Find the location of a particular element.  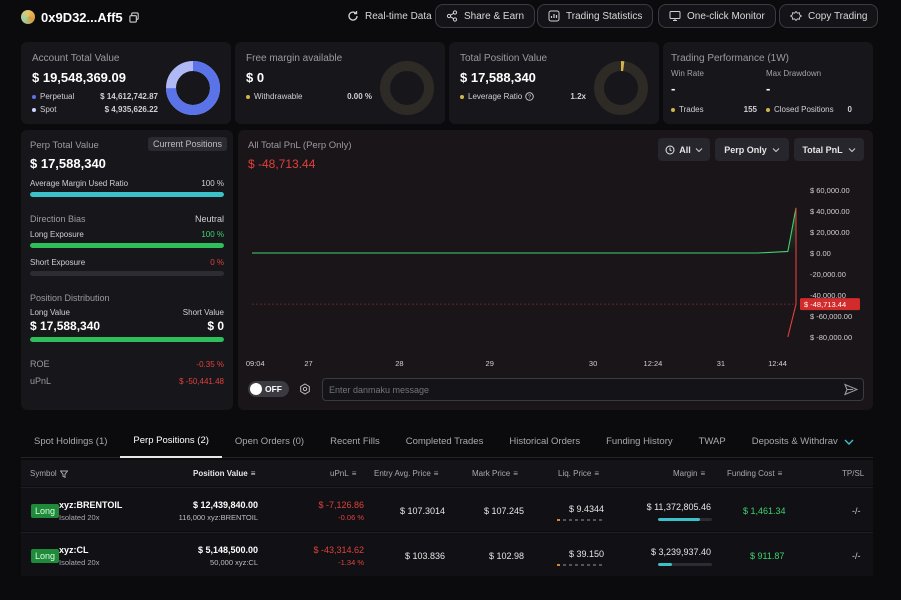

tabs-more-chevron-icon is located at coordinates (849, 442).